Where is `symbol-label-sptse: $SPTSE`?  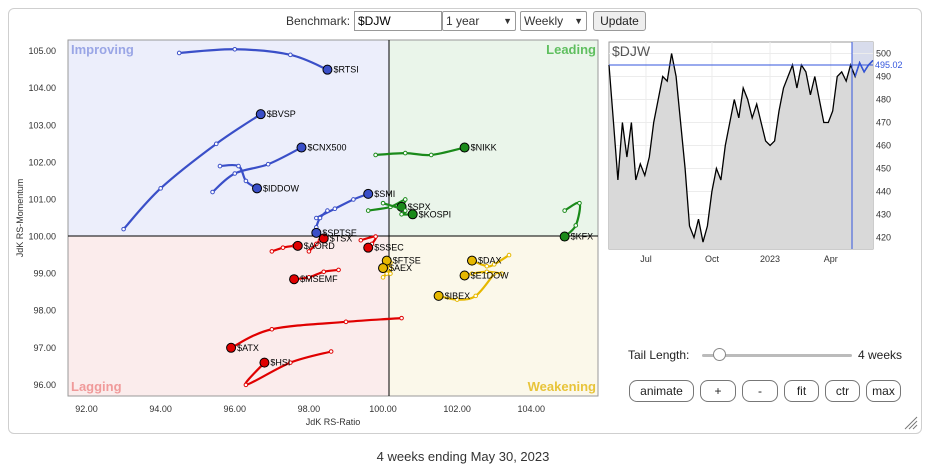 symbol-label-sptse: $SPTSE is located at coordinates (339, 233).